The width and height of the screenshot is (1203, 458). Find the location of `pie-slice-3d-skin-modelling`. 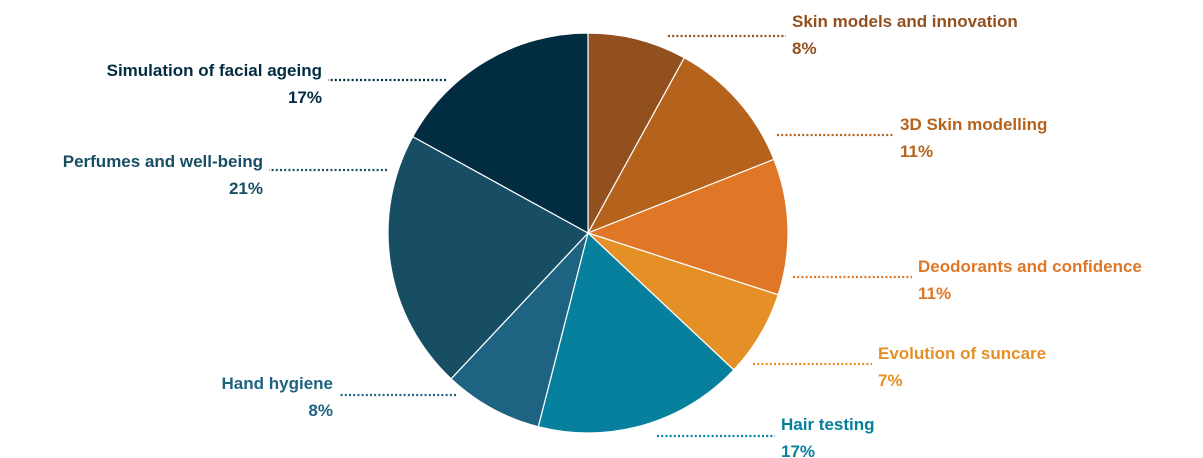

pie-slice-3d-skin-modelling is located at coordinates (680, 145).